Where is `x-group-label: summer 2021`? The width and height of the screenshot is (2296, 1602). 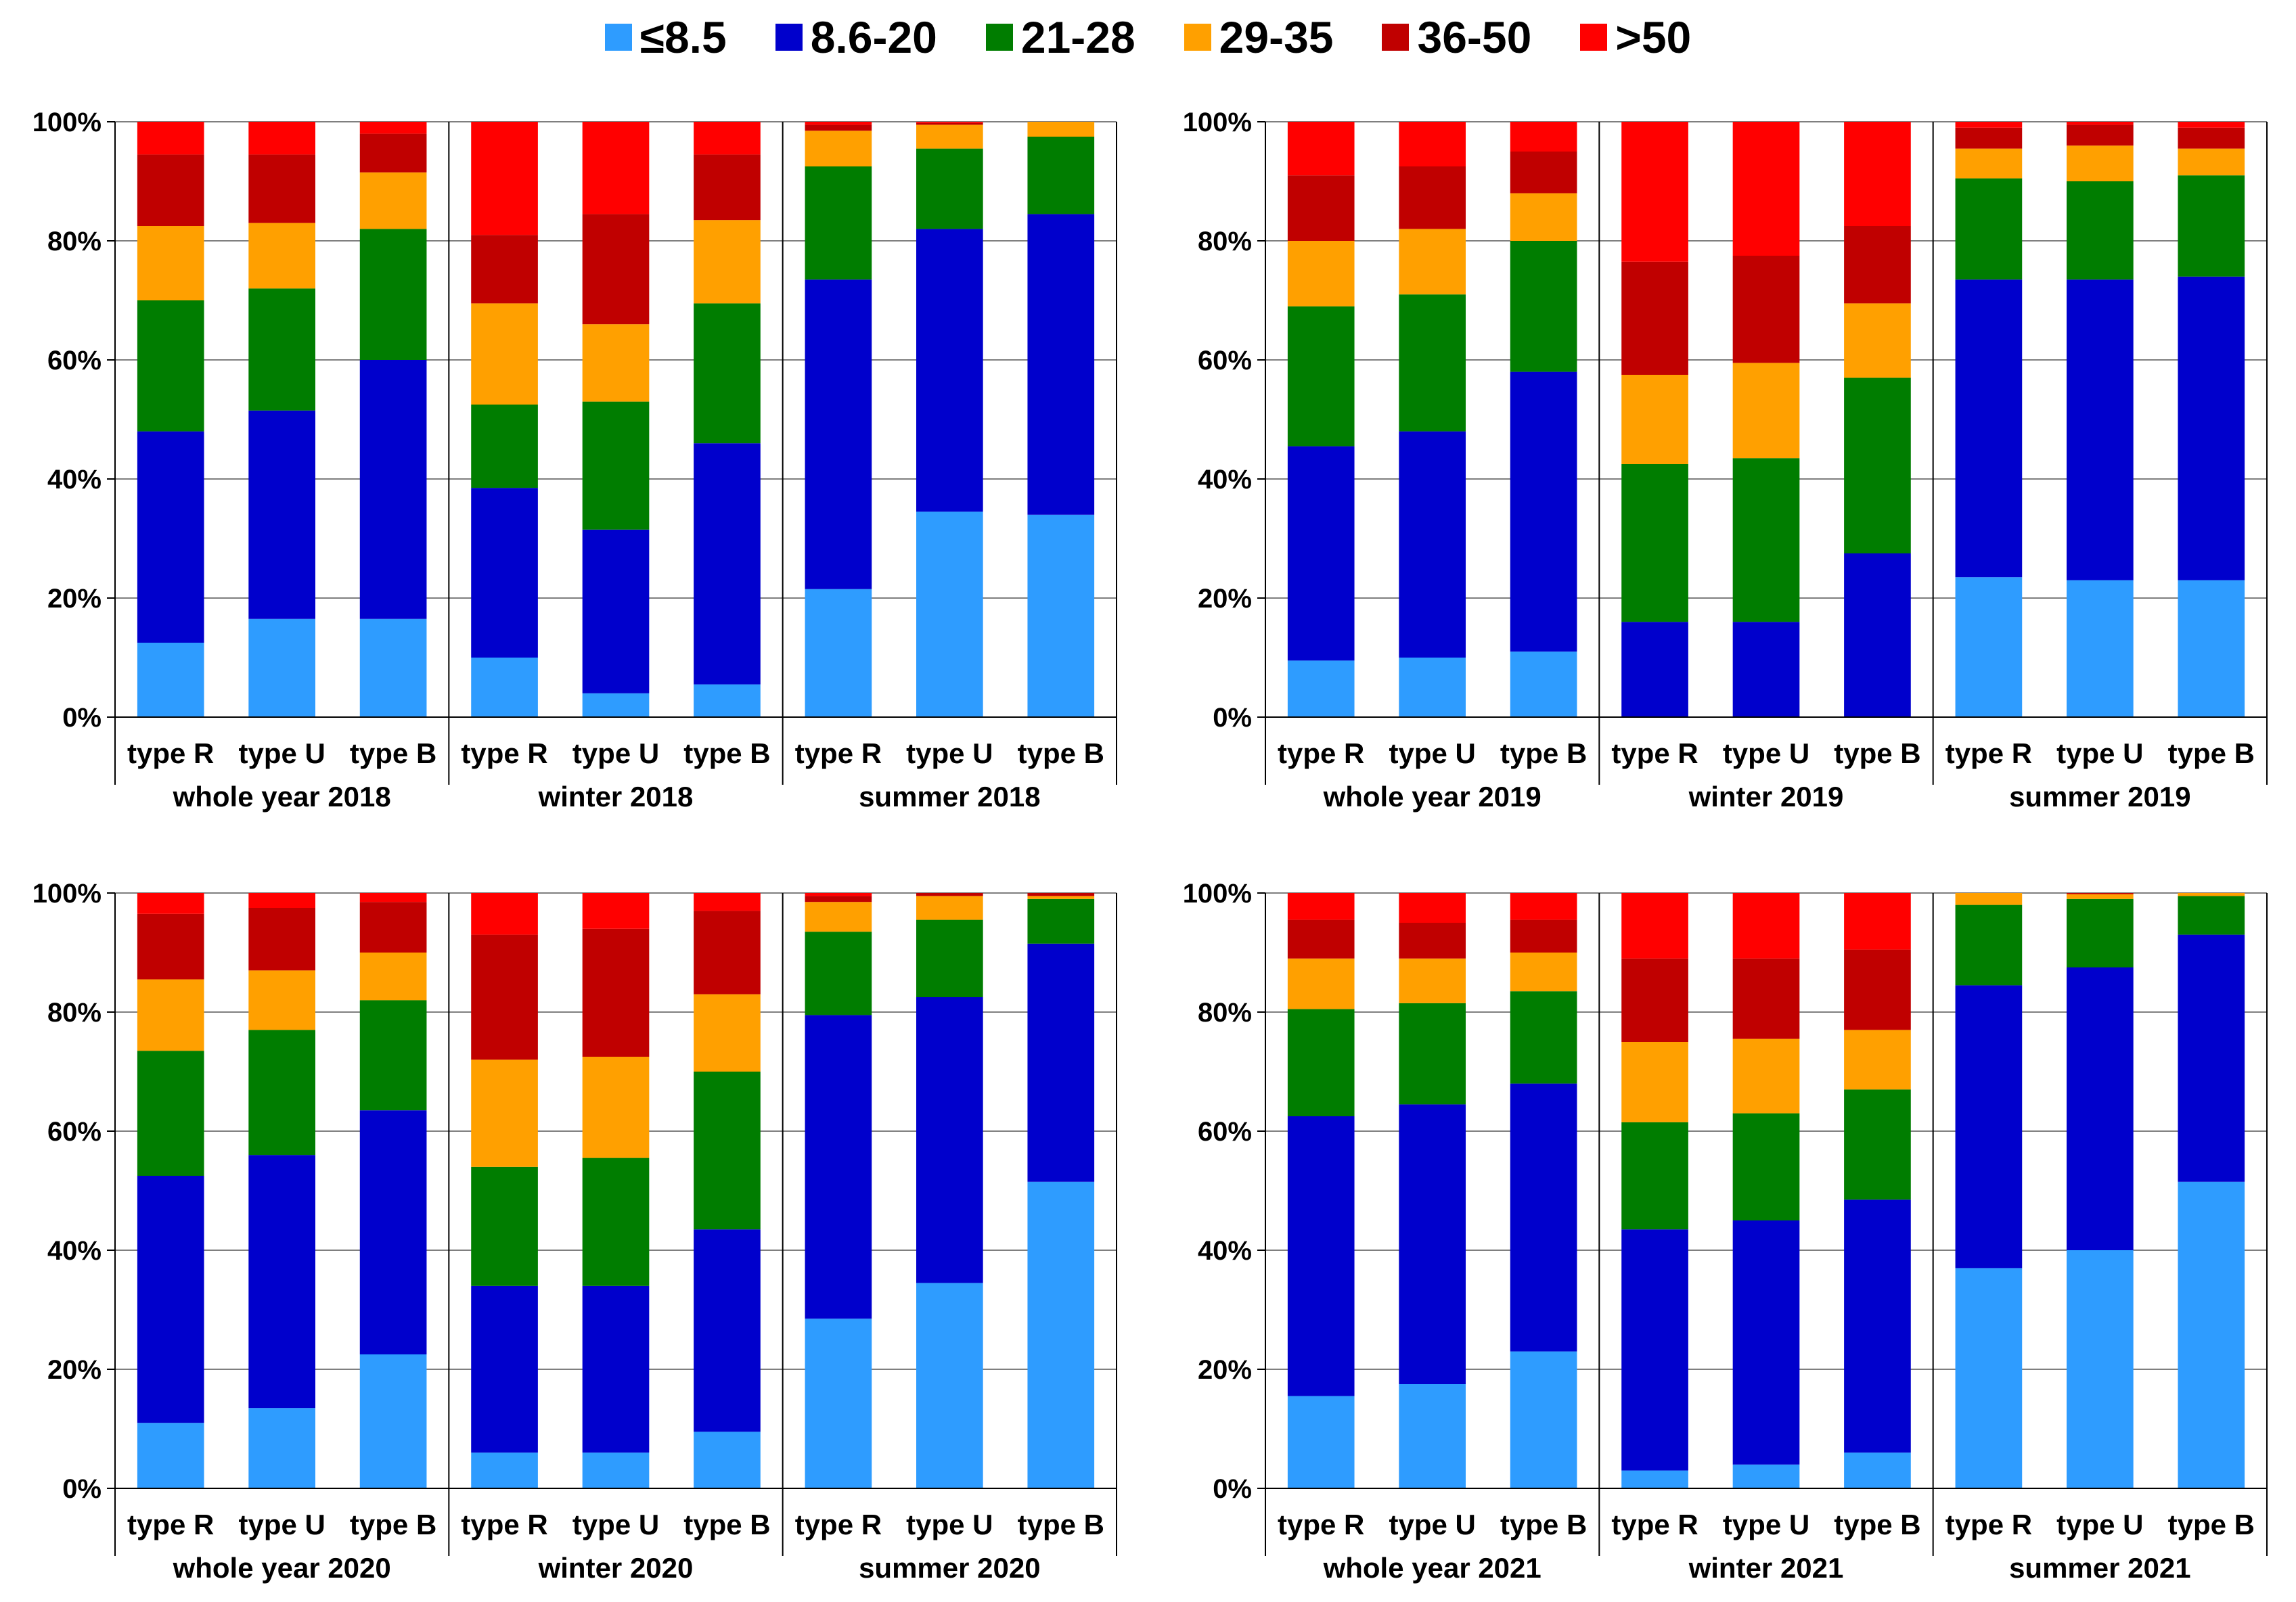 x-group-label: summer 2021 is located at coordinates (2100, 1568).